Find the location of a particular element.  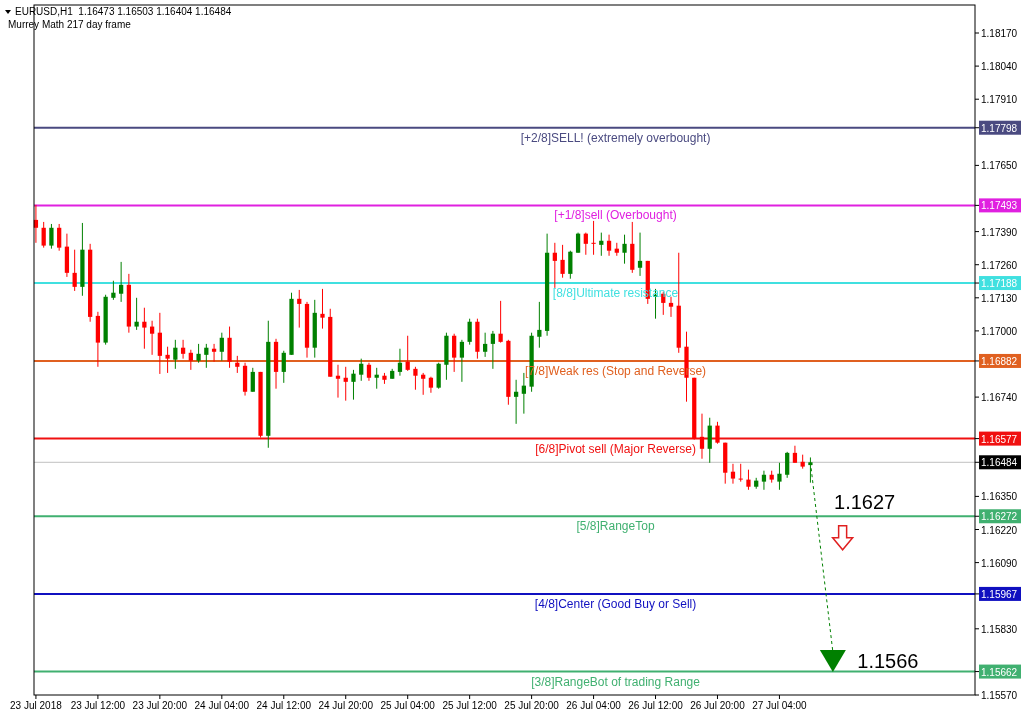

ref-line-label: [+1/8]sell (Overbought) is located at coordinates (615, 215).